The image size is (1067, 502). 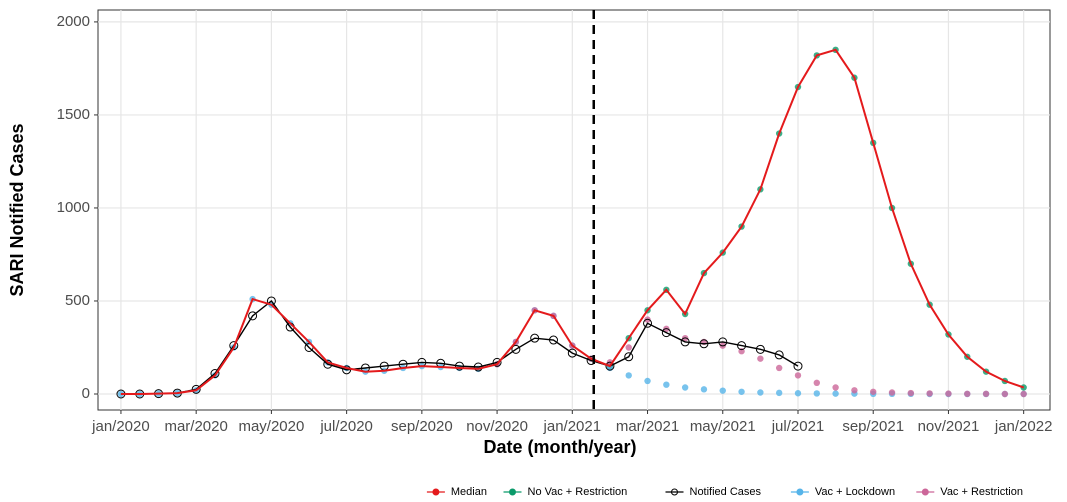 What do you see at coordinates (1023, 426) in the screenshot?
I see `x-tick-label: jan/2022` at bounding box center [1023, 426].